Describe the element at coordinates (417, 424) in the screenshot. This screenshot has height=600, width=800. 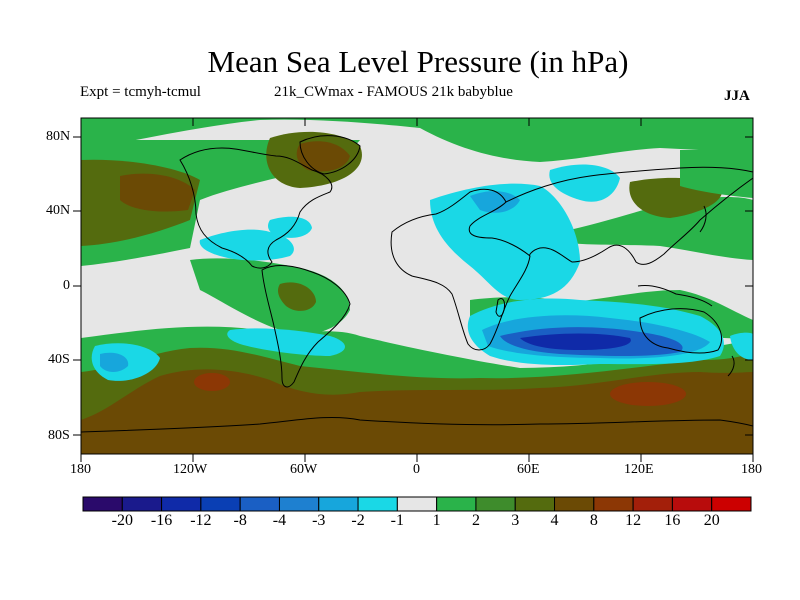
I see `coast-antarctica` at that location.